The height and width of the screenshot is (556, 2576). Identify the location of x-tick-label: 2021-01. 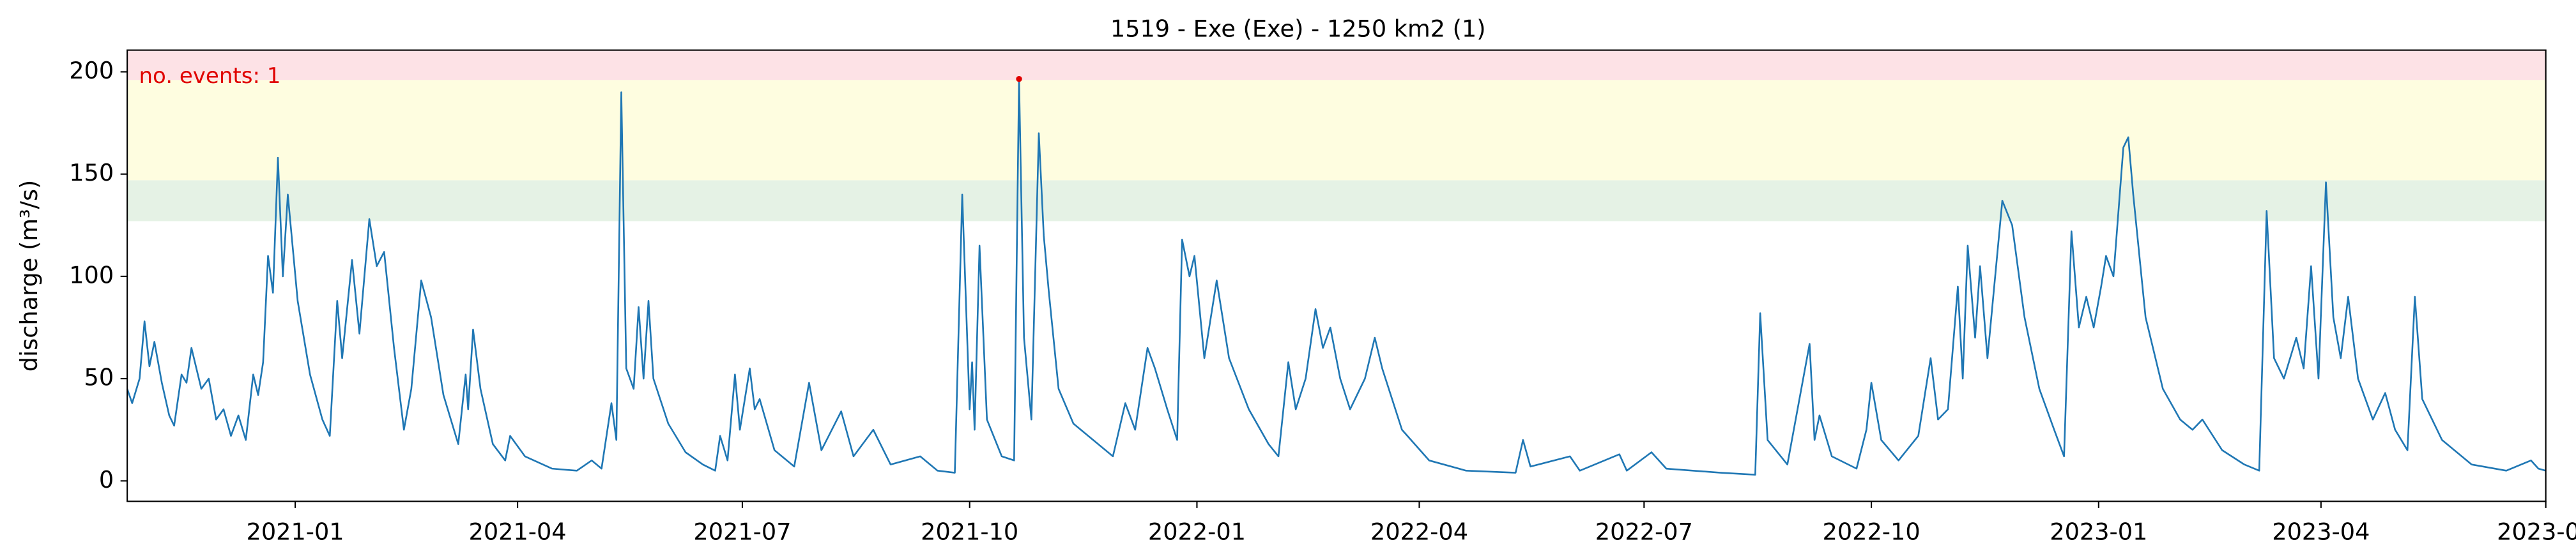
(295, 532).